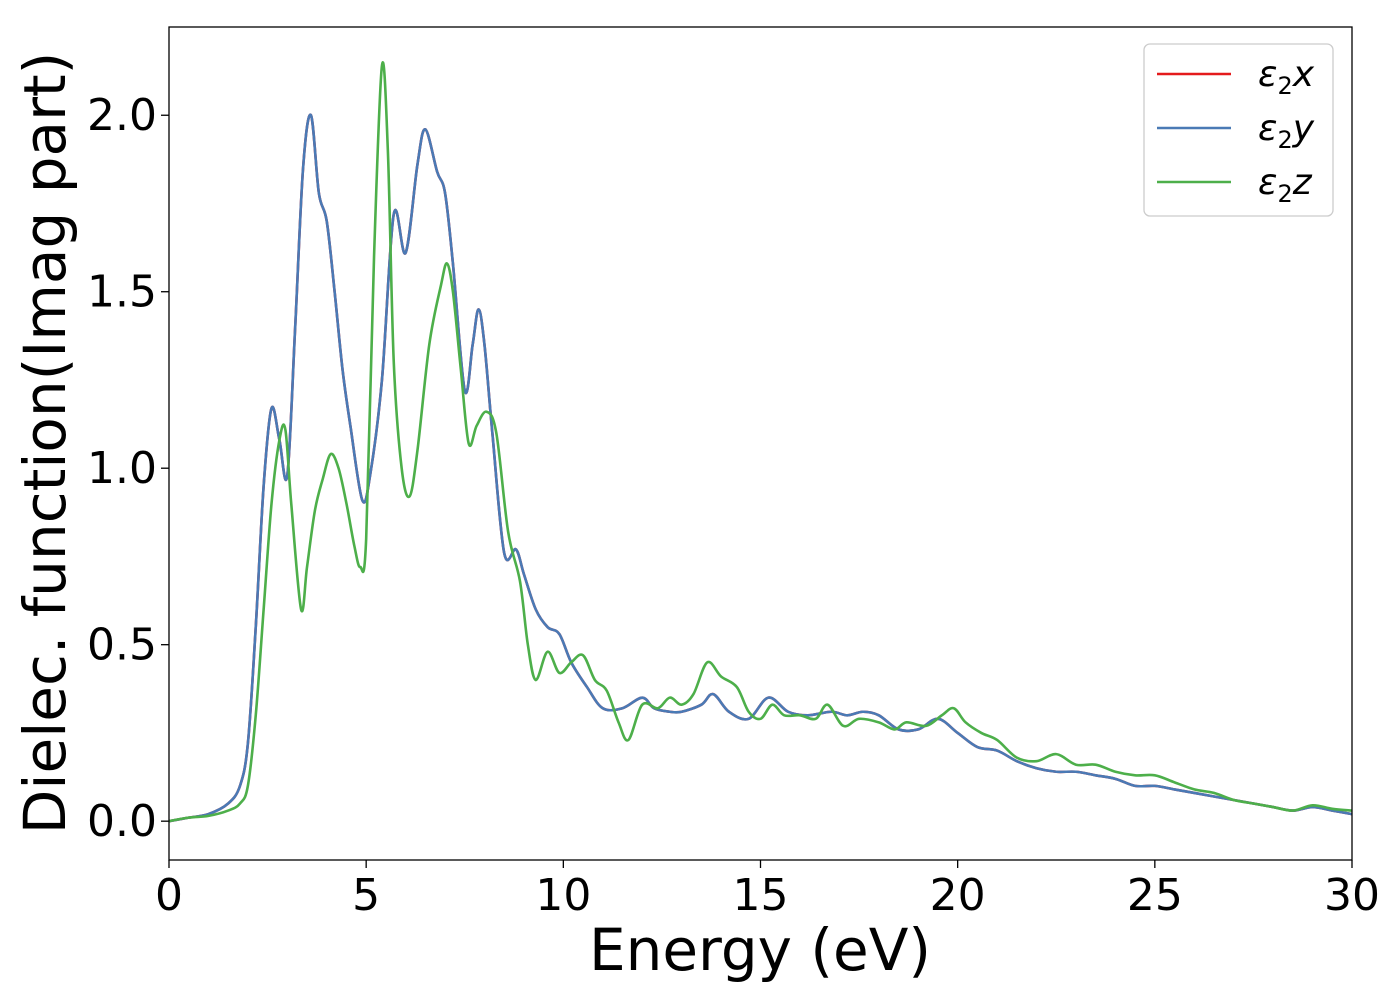 This screenshot has height=1005, width=1400. I want to click on x-tick-label: 5, so click(366, 895).